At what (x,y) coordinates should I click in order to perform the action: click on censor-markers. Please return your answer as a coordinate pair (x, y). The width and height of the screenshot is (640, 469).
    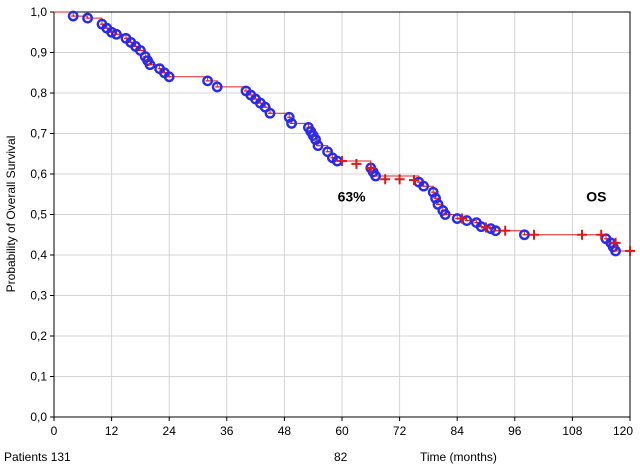
    Looking at the image, I should click on (486, 206).